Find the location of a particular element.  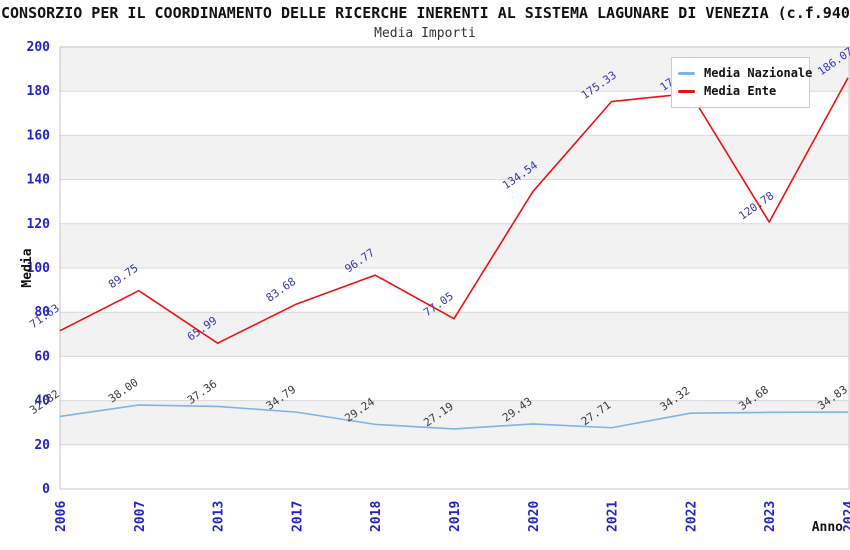

y-tick-label: 120 is located at coordinates (39, 224).